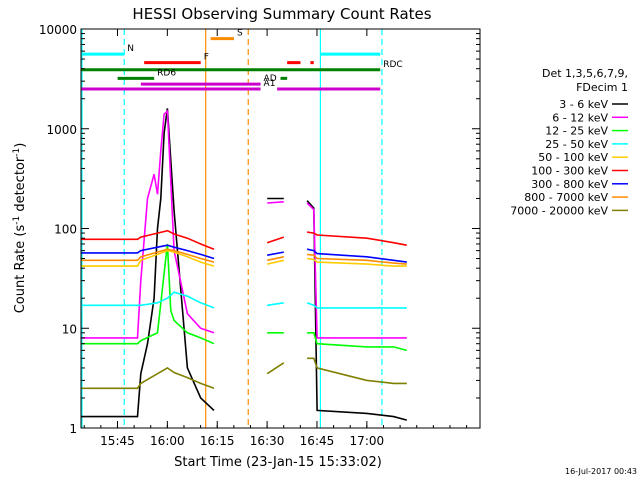  I want to click on x-tick-label-6: 17:00, so click(367, 441).